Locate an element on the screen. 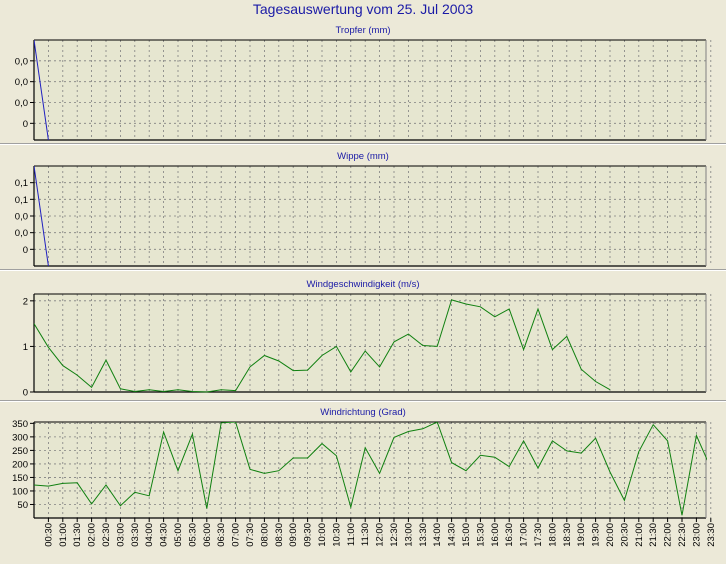 Image resolution: width=726 pixels, height=564 pixels. x-tick-label: 17:30 is located at coordinates (538, 535).